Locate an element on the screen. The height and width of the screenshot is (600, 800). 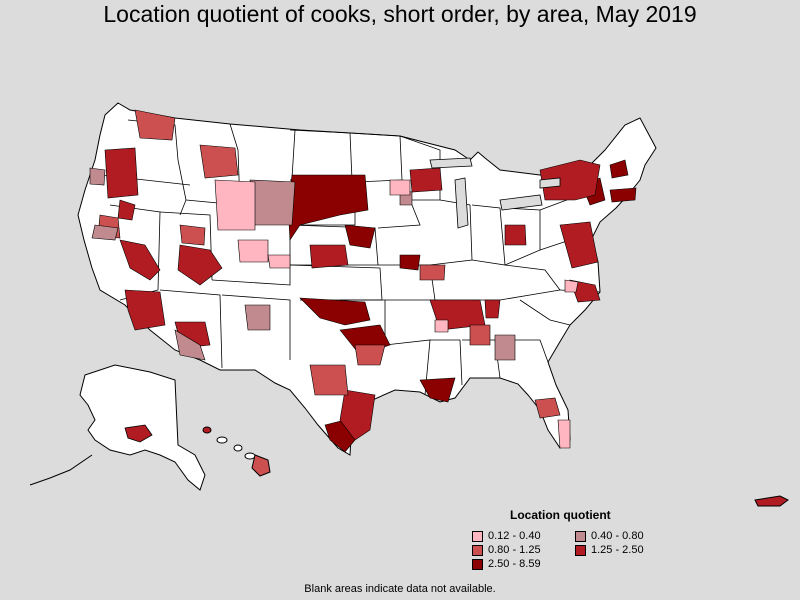
legend-item-0.12-0.40: 0.12 - 0.40 is located at coordinates (506, 536).